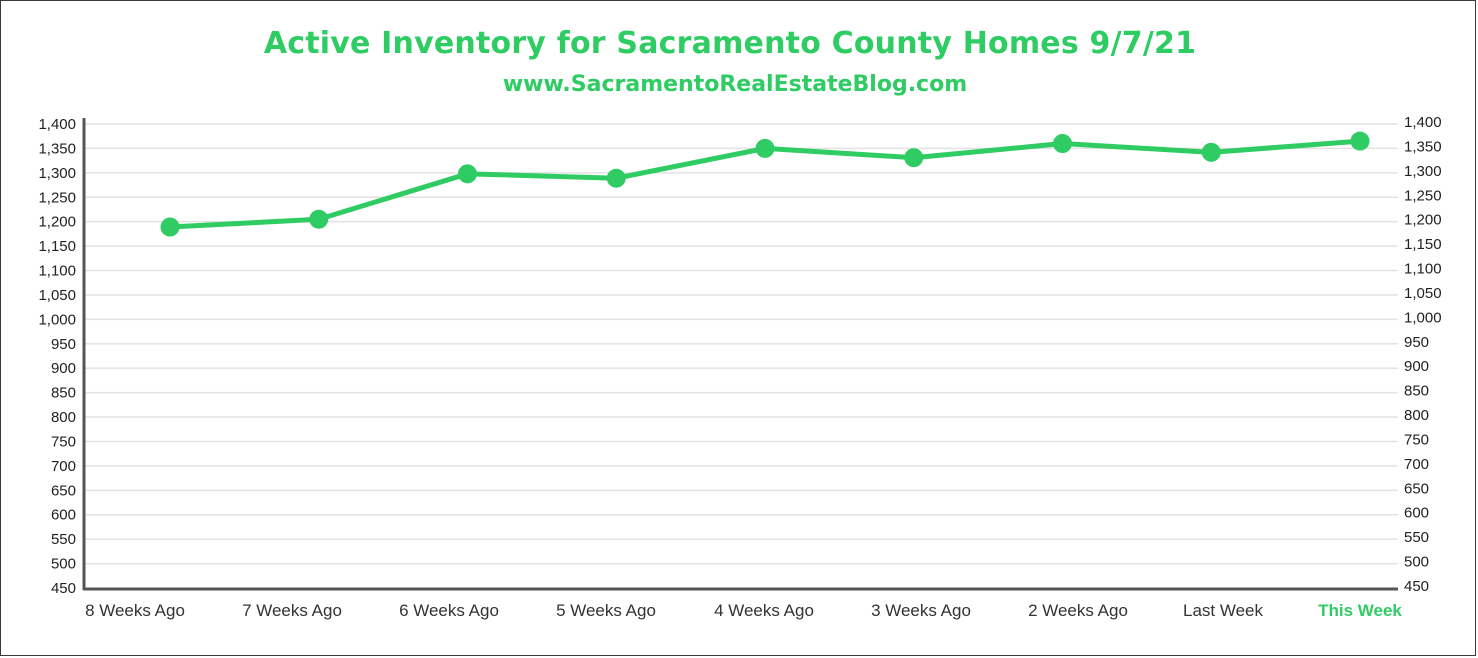 This screenshot has height=658, width=1478. What do you see at coordinates (1423, 317) in the screenshot?
I see `y-tick-label-right: 1,000` at bounding box center [1423, 317].